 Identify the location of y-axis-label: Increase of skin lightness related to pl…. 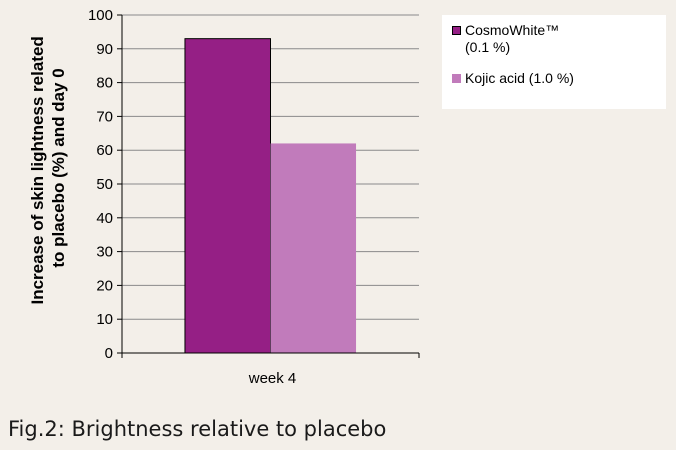
(48, 167).